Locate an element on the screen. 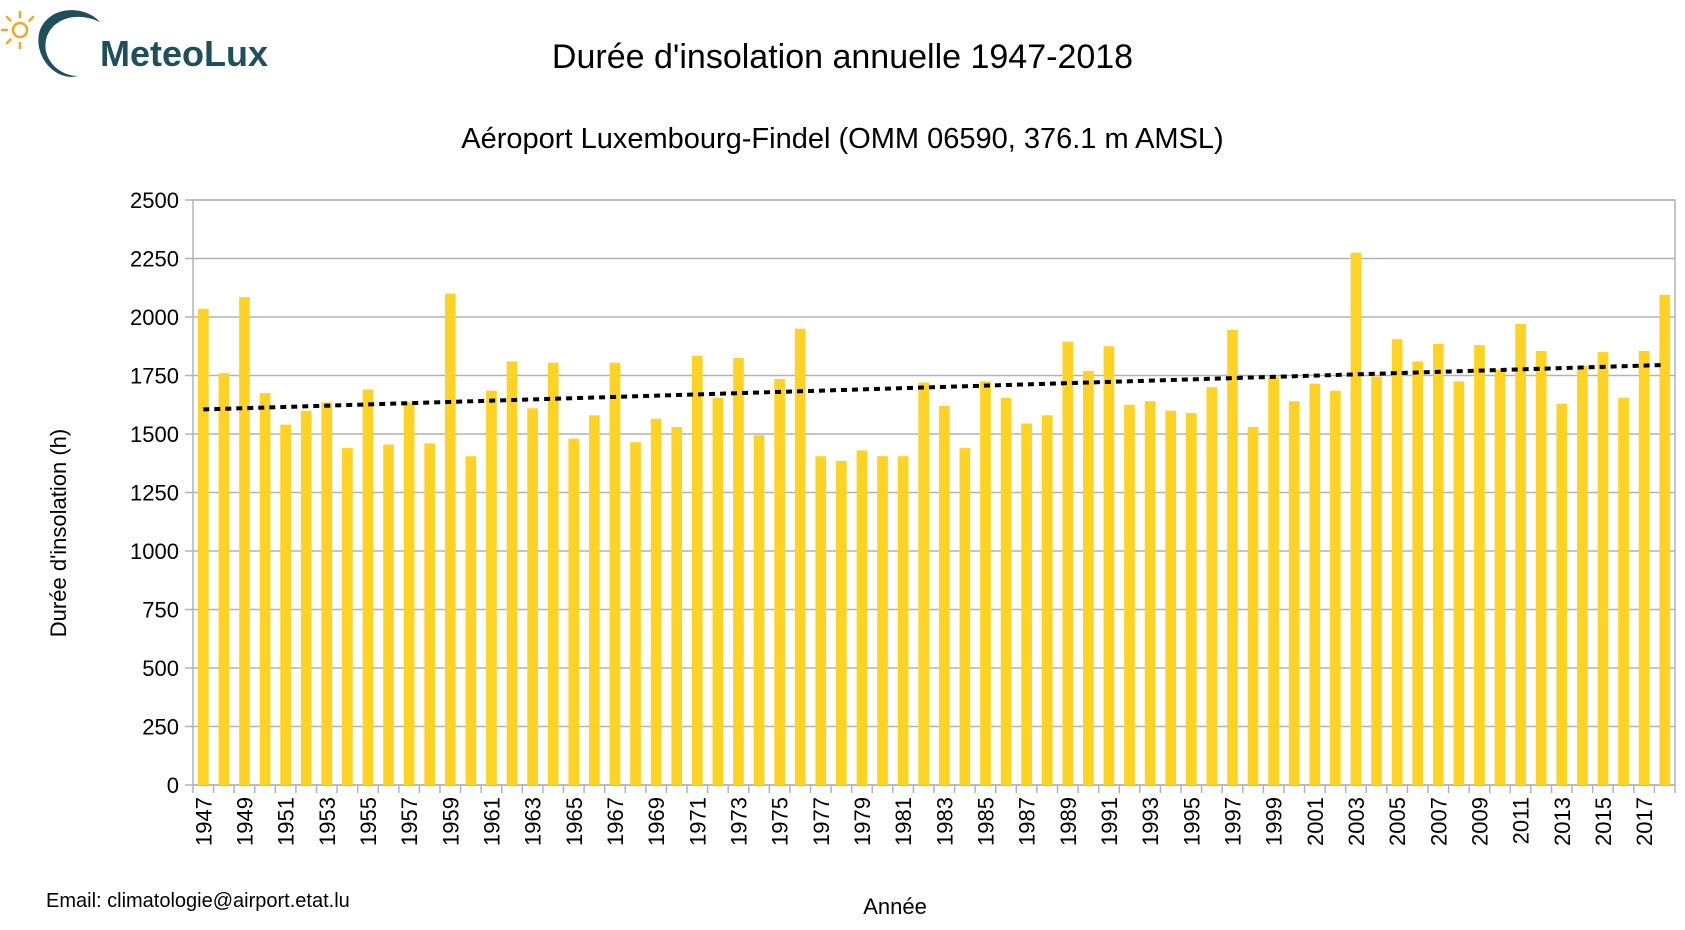 This screenshot has width=1685, height=930. x-tick-label: 1959 is located at coordinates (450, 821).